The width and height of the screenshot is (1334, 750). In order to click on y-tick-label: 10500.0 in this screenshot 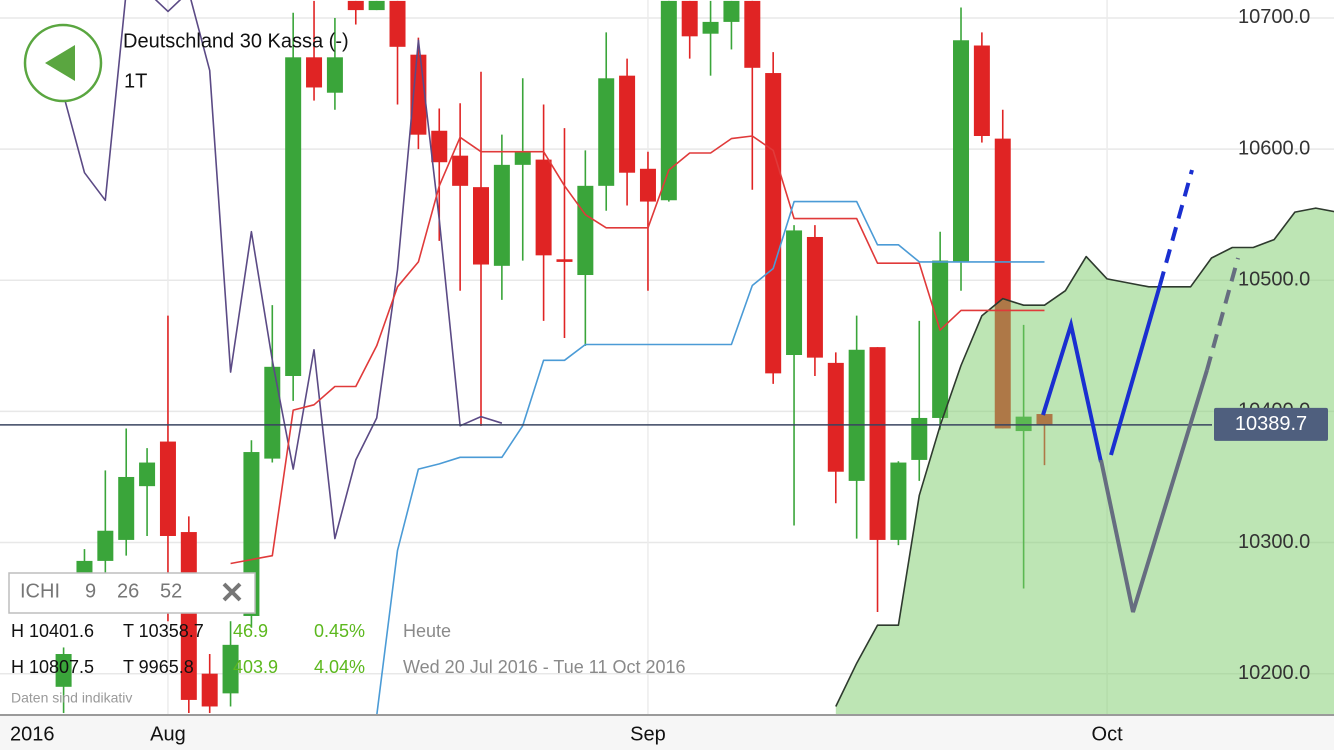, I will do `click(1274, 280)`.